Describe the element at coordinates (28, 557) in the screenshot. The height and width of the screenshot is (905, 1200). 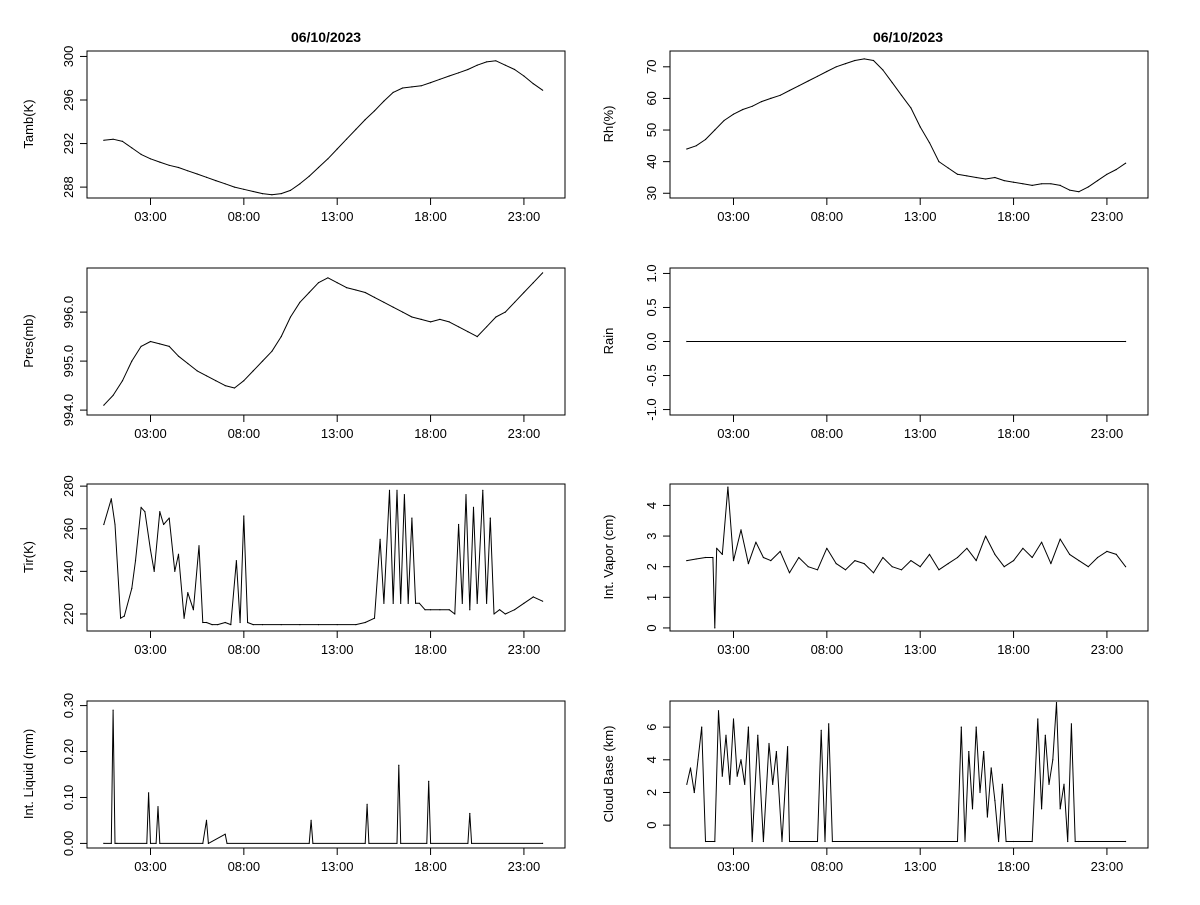
I see `y-axis-label-tir: Tir(K)` at that location.